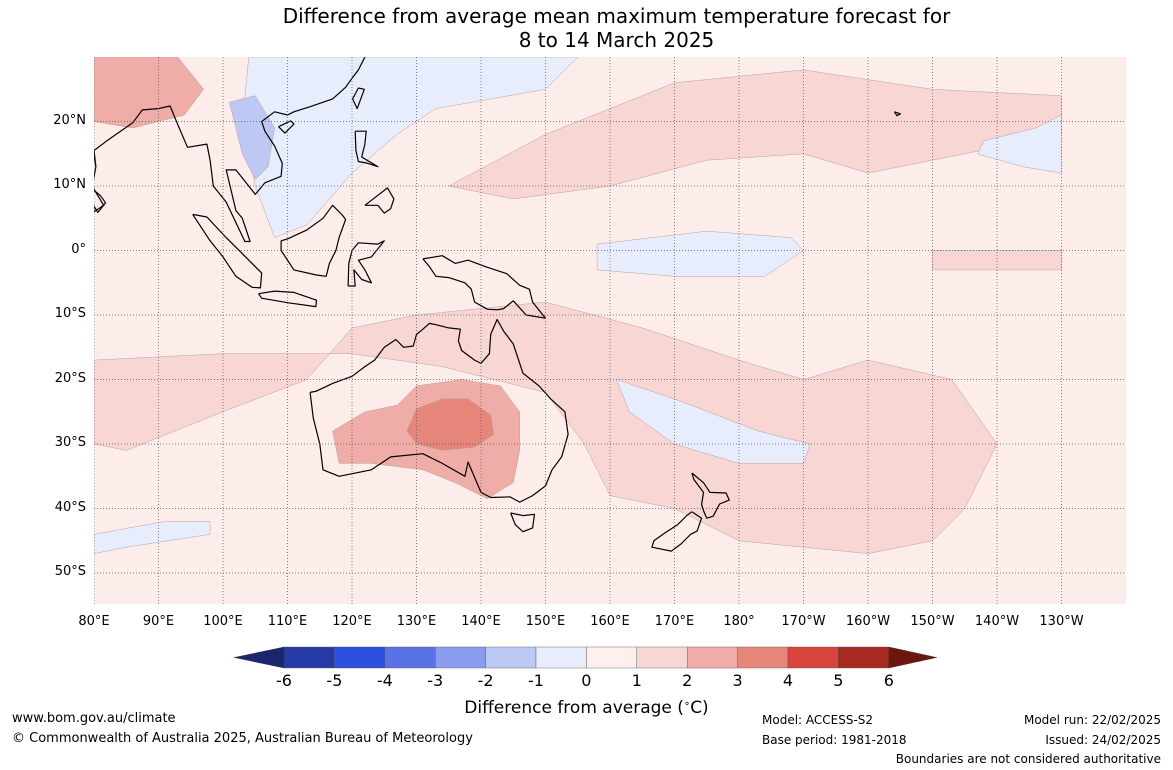 The width and height of the screenshot is (1173, 770). I want to click on lon-label: 160°W, so click(868, 621).